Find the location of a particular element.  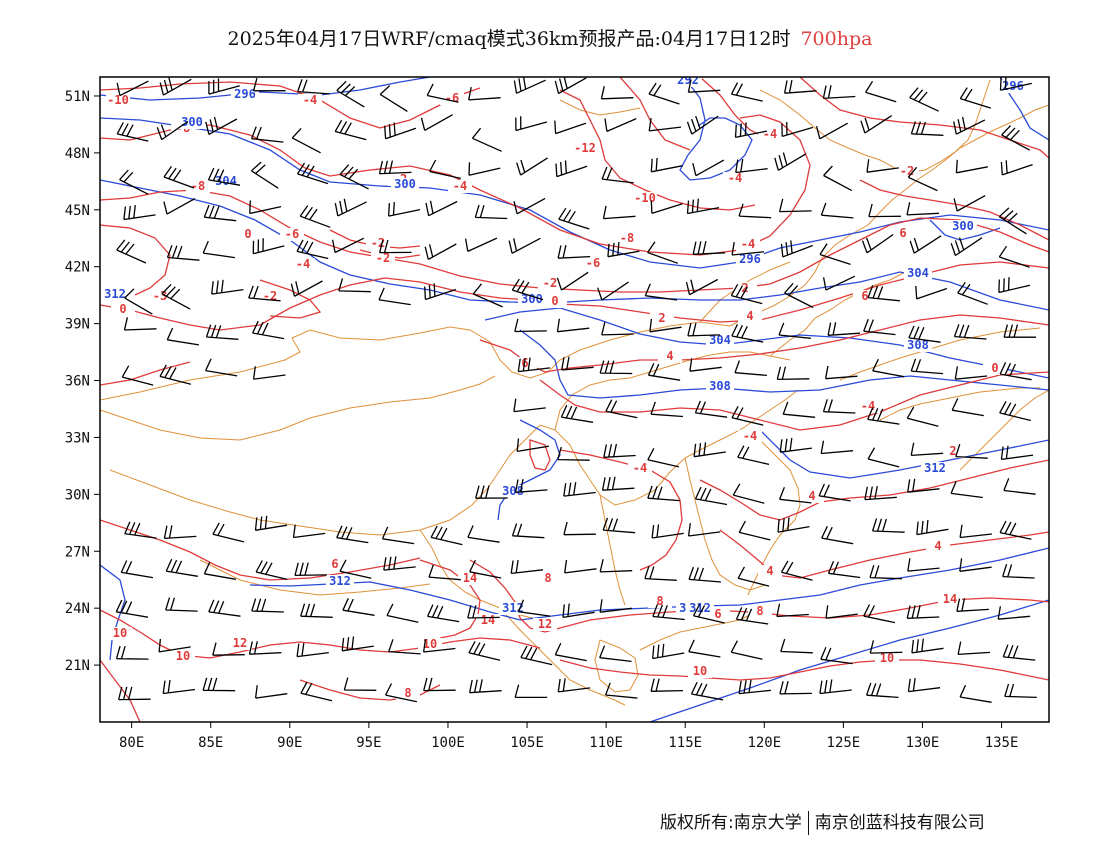

lat-tick-label: 21N is located at coordinates (77, 666).